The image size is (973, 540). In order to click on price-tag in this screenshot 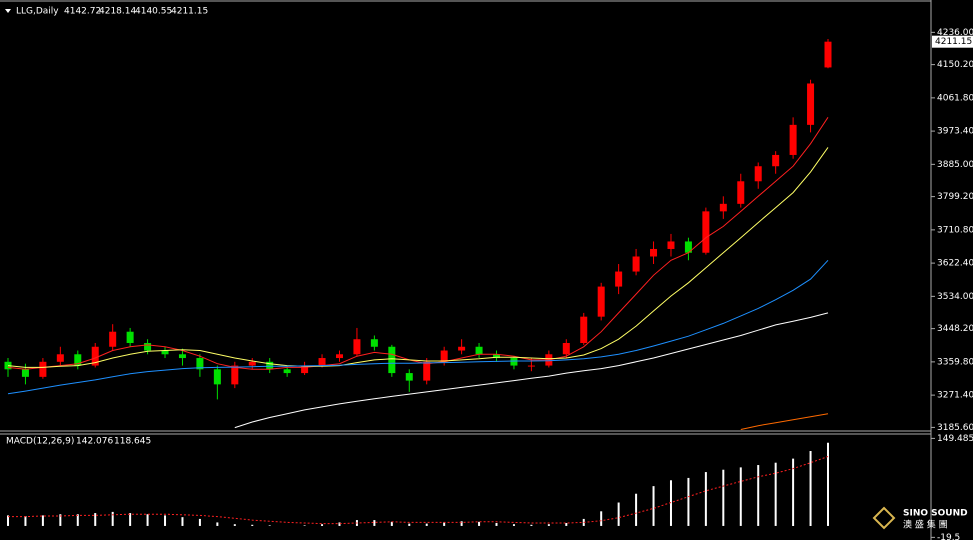, I will do `click(952, 41)`.